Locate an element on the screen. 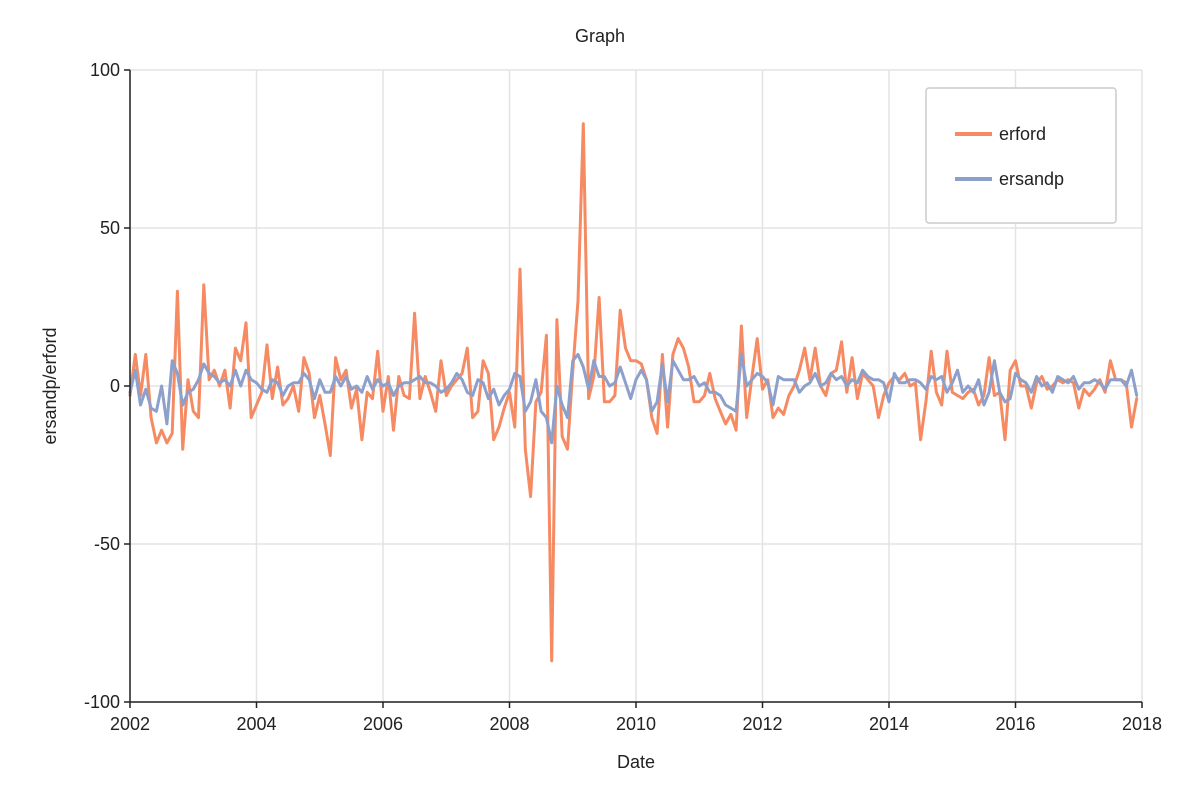 This screenshot has height=800, width=1200. chart-title: Graph is located at coordinates (600, 36).